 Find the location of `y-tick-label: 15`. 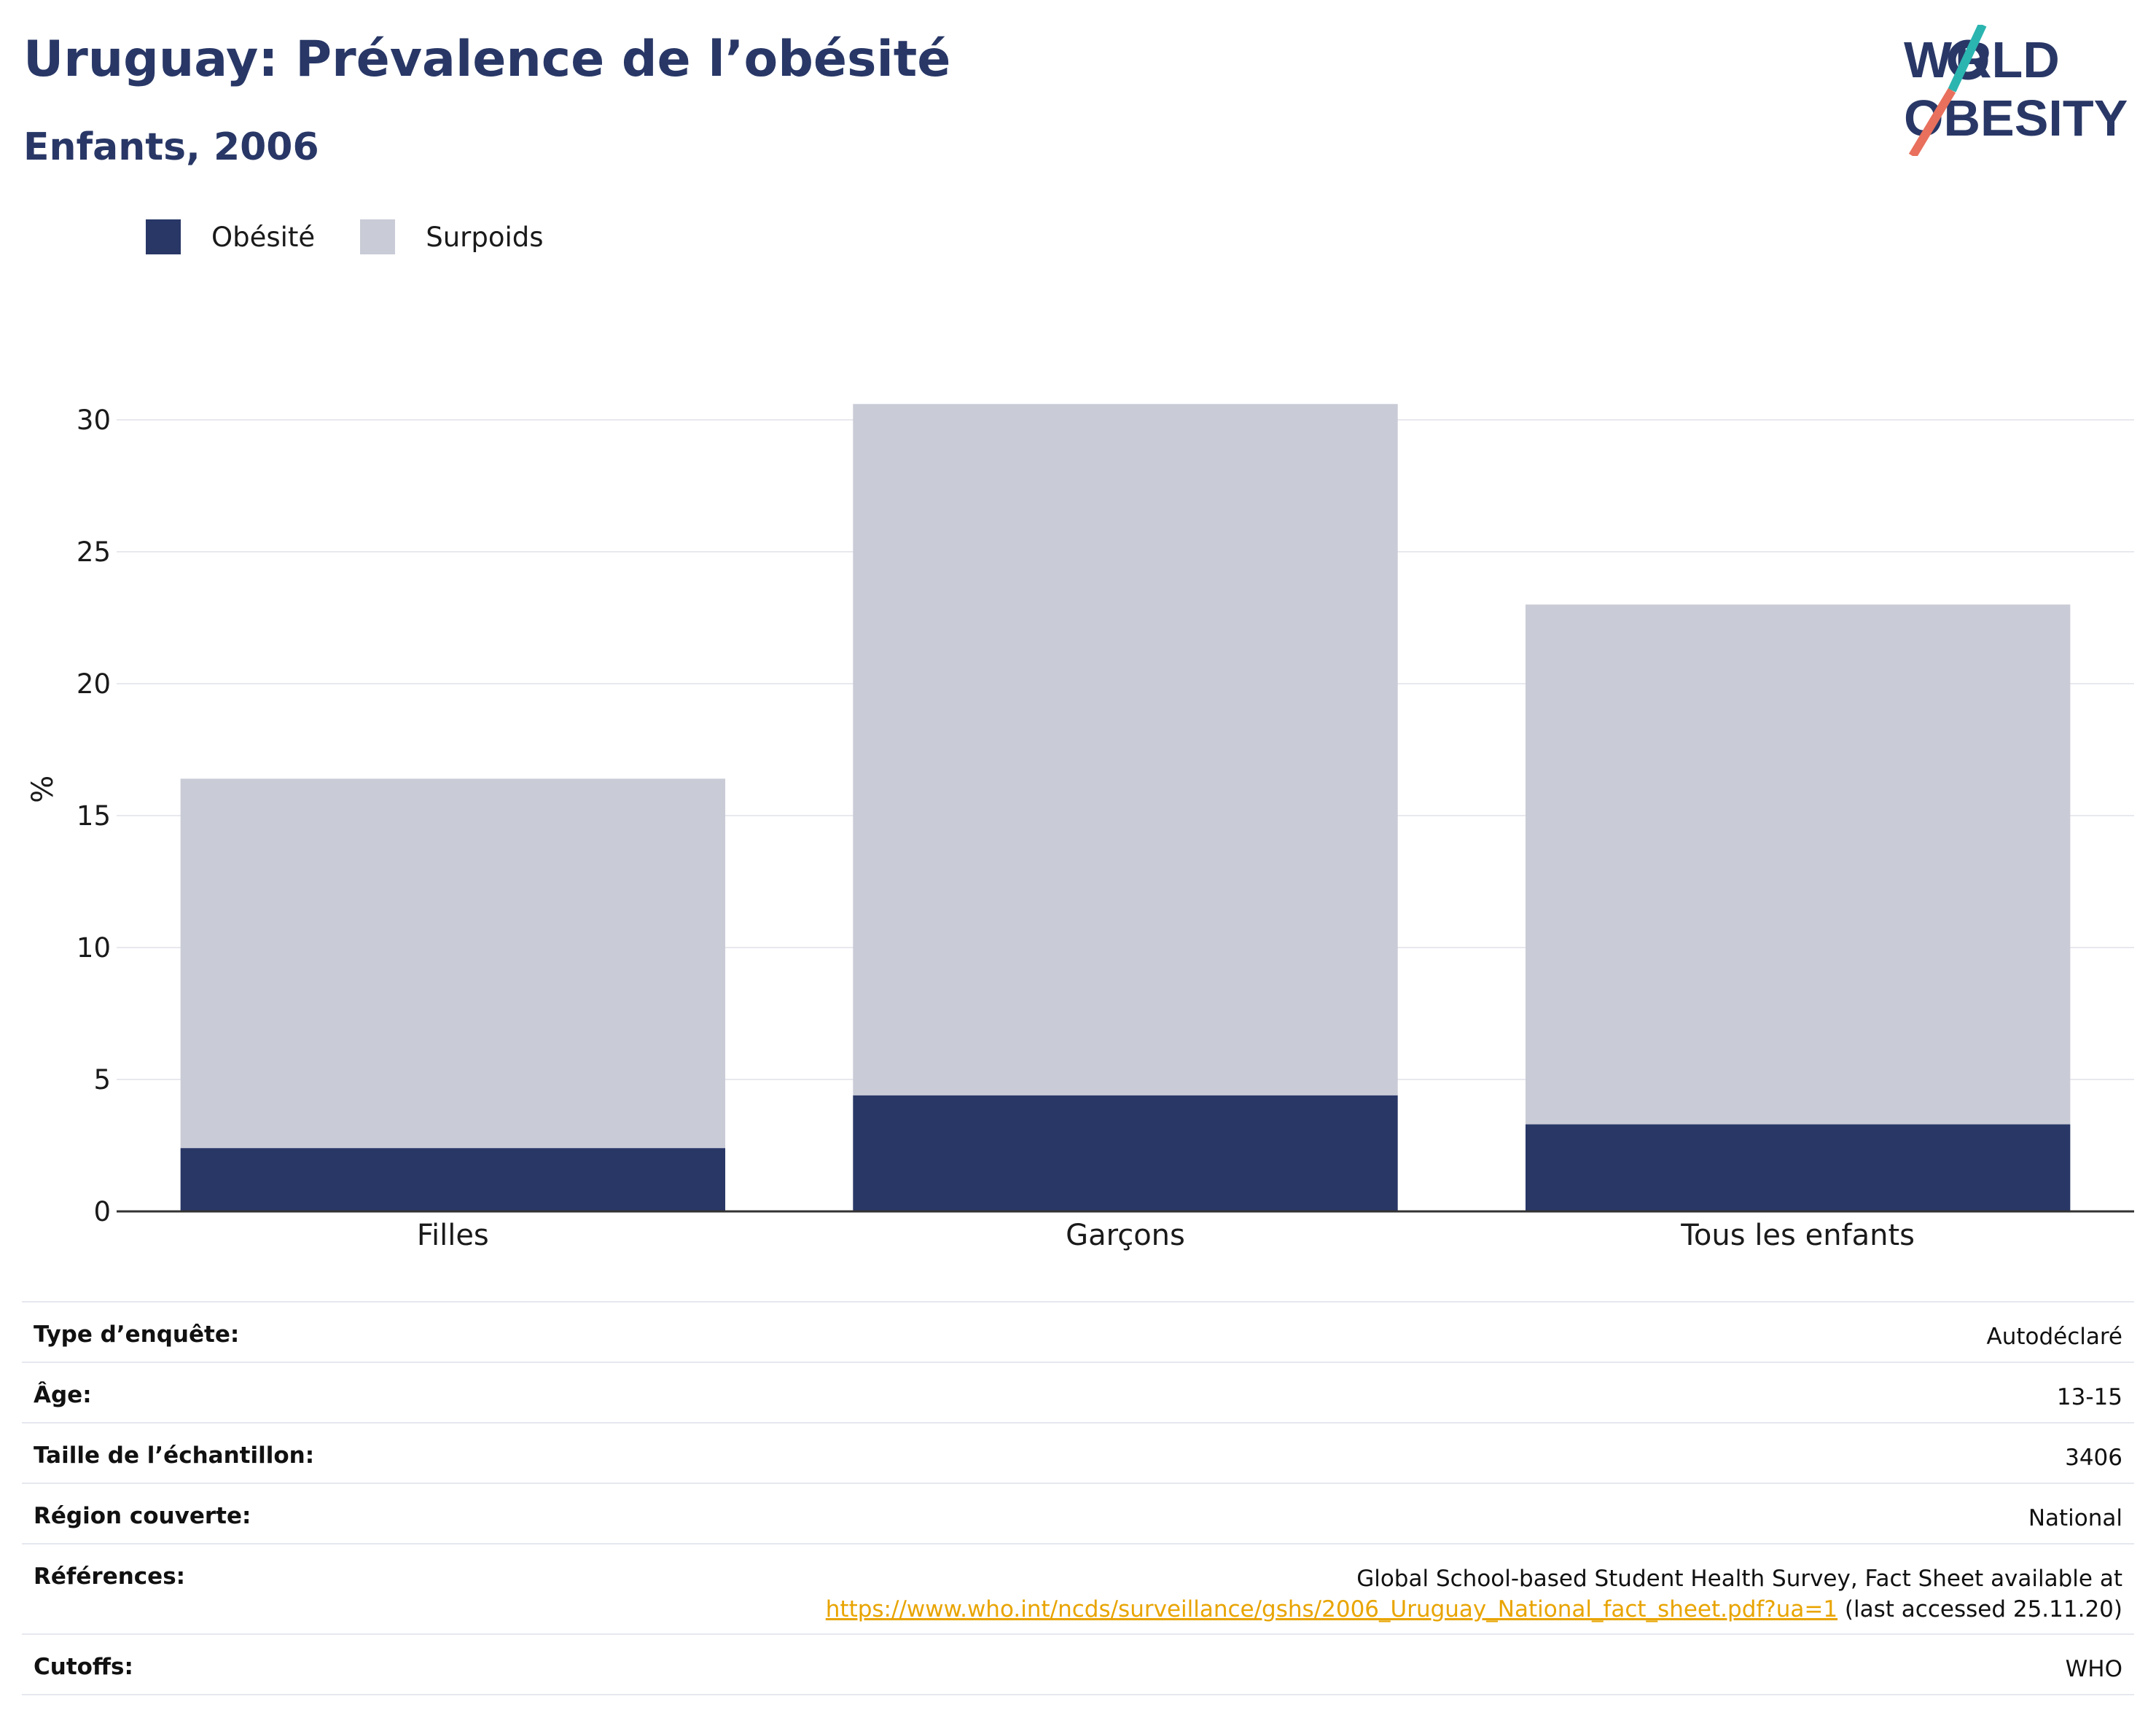

y-tick-label: 15 is located at coordinates (94, 816).